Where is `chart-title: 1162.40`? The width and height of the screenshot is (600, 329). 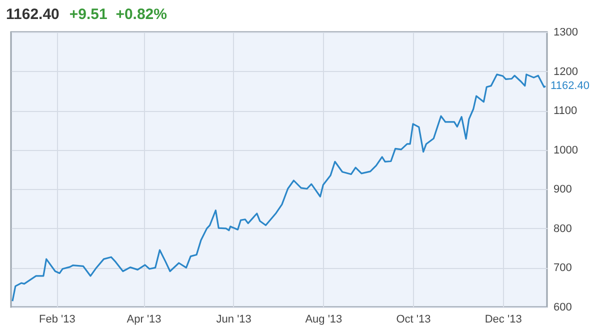
chart-title: 1162.40 is located at coordinates (33, 14).